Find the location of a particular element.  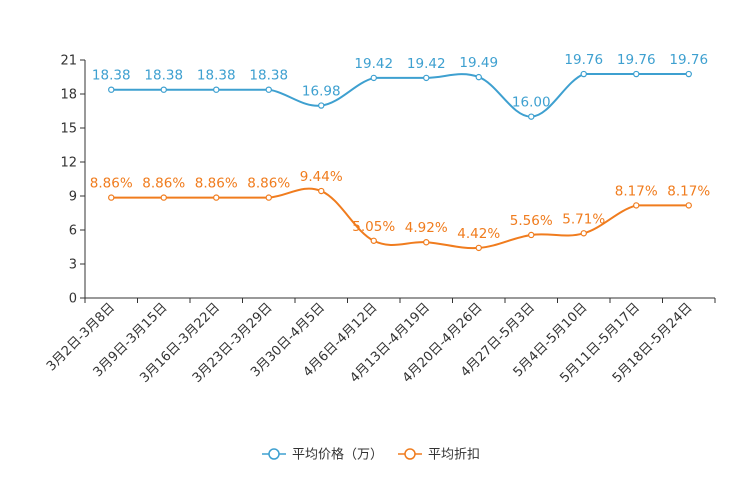

data-label: 4.42% is located at coordinates (478, 234).